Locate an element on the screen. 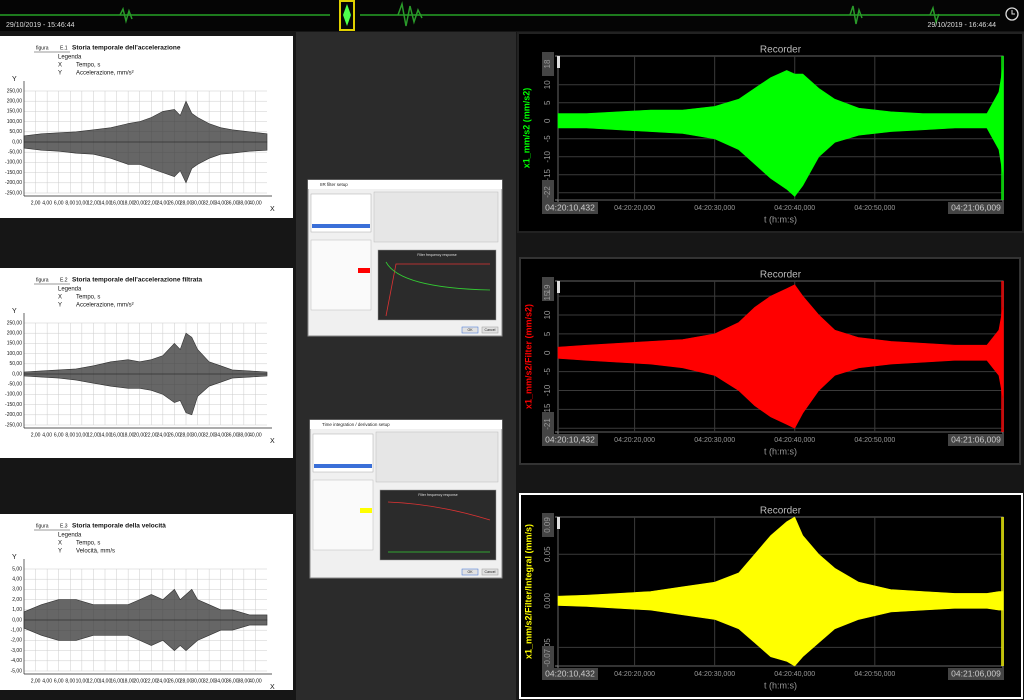 The image size is (1024, 700). x-tick-label: 24,00 is located at coordinates (163, 203).